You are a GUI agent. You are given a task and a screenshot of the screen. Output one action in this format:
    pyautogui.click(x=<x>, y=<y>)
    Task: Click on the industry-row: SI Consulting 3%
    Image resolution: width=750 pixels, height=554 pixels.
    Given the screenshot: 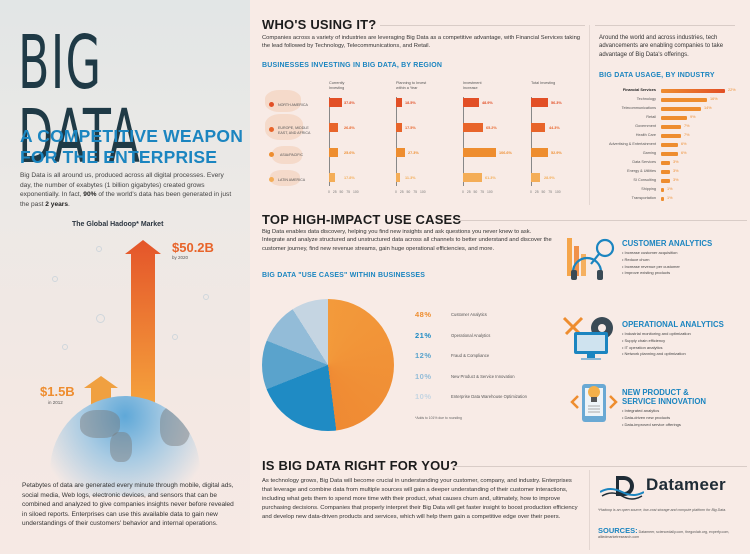 What is the action you would take?
    pyautogui.click(x=673, y=180)
    